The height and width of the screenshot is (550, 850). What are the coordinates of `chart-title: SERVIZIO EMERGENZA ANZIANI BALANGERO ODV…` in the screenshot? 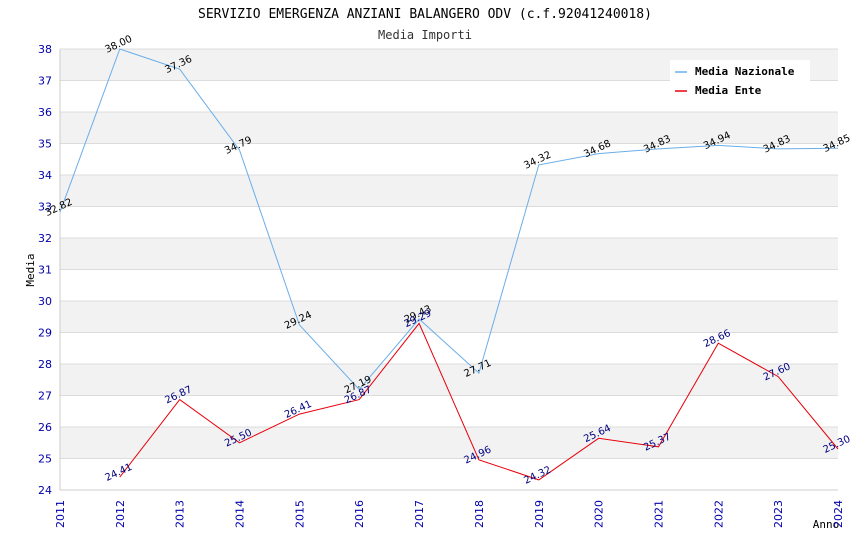 It's located at (425, 14).